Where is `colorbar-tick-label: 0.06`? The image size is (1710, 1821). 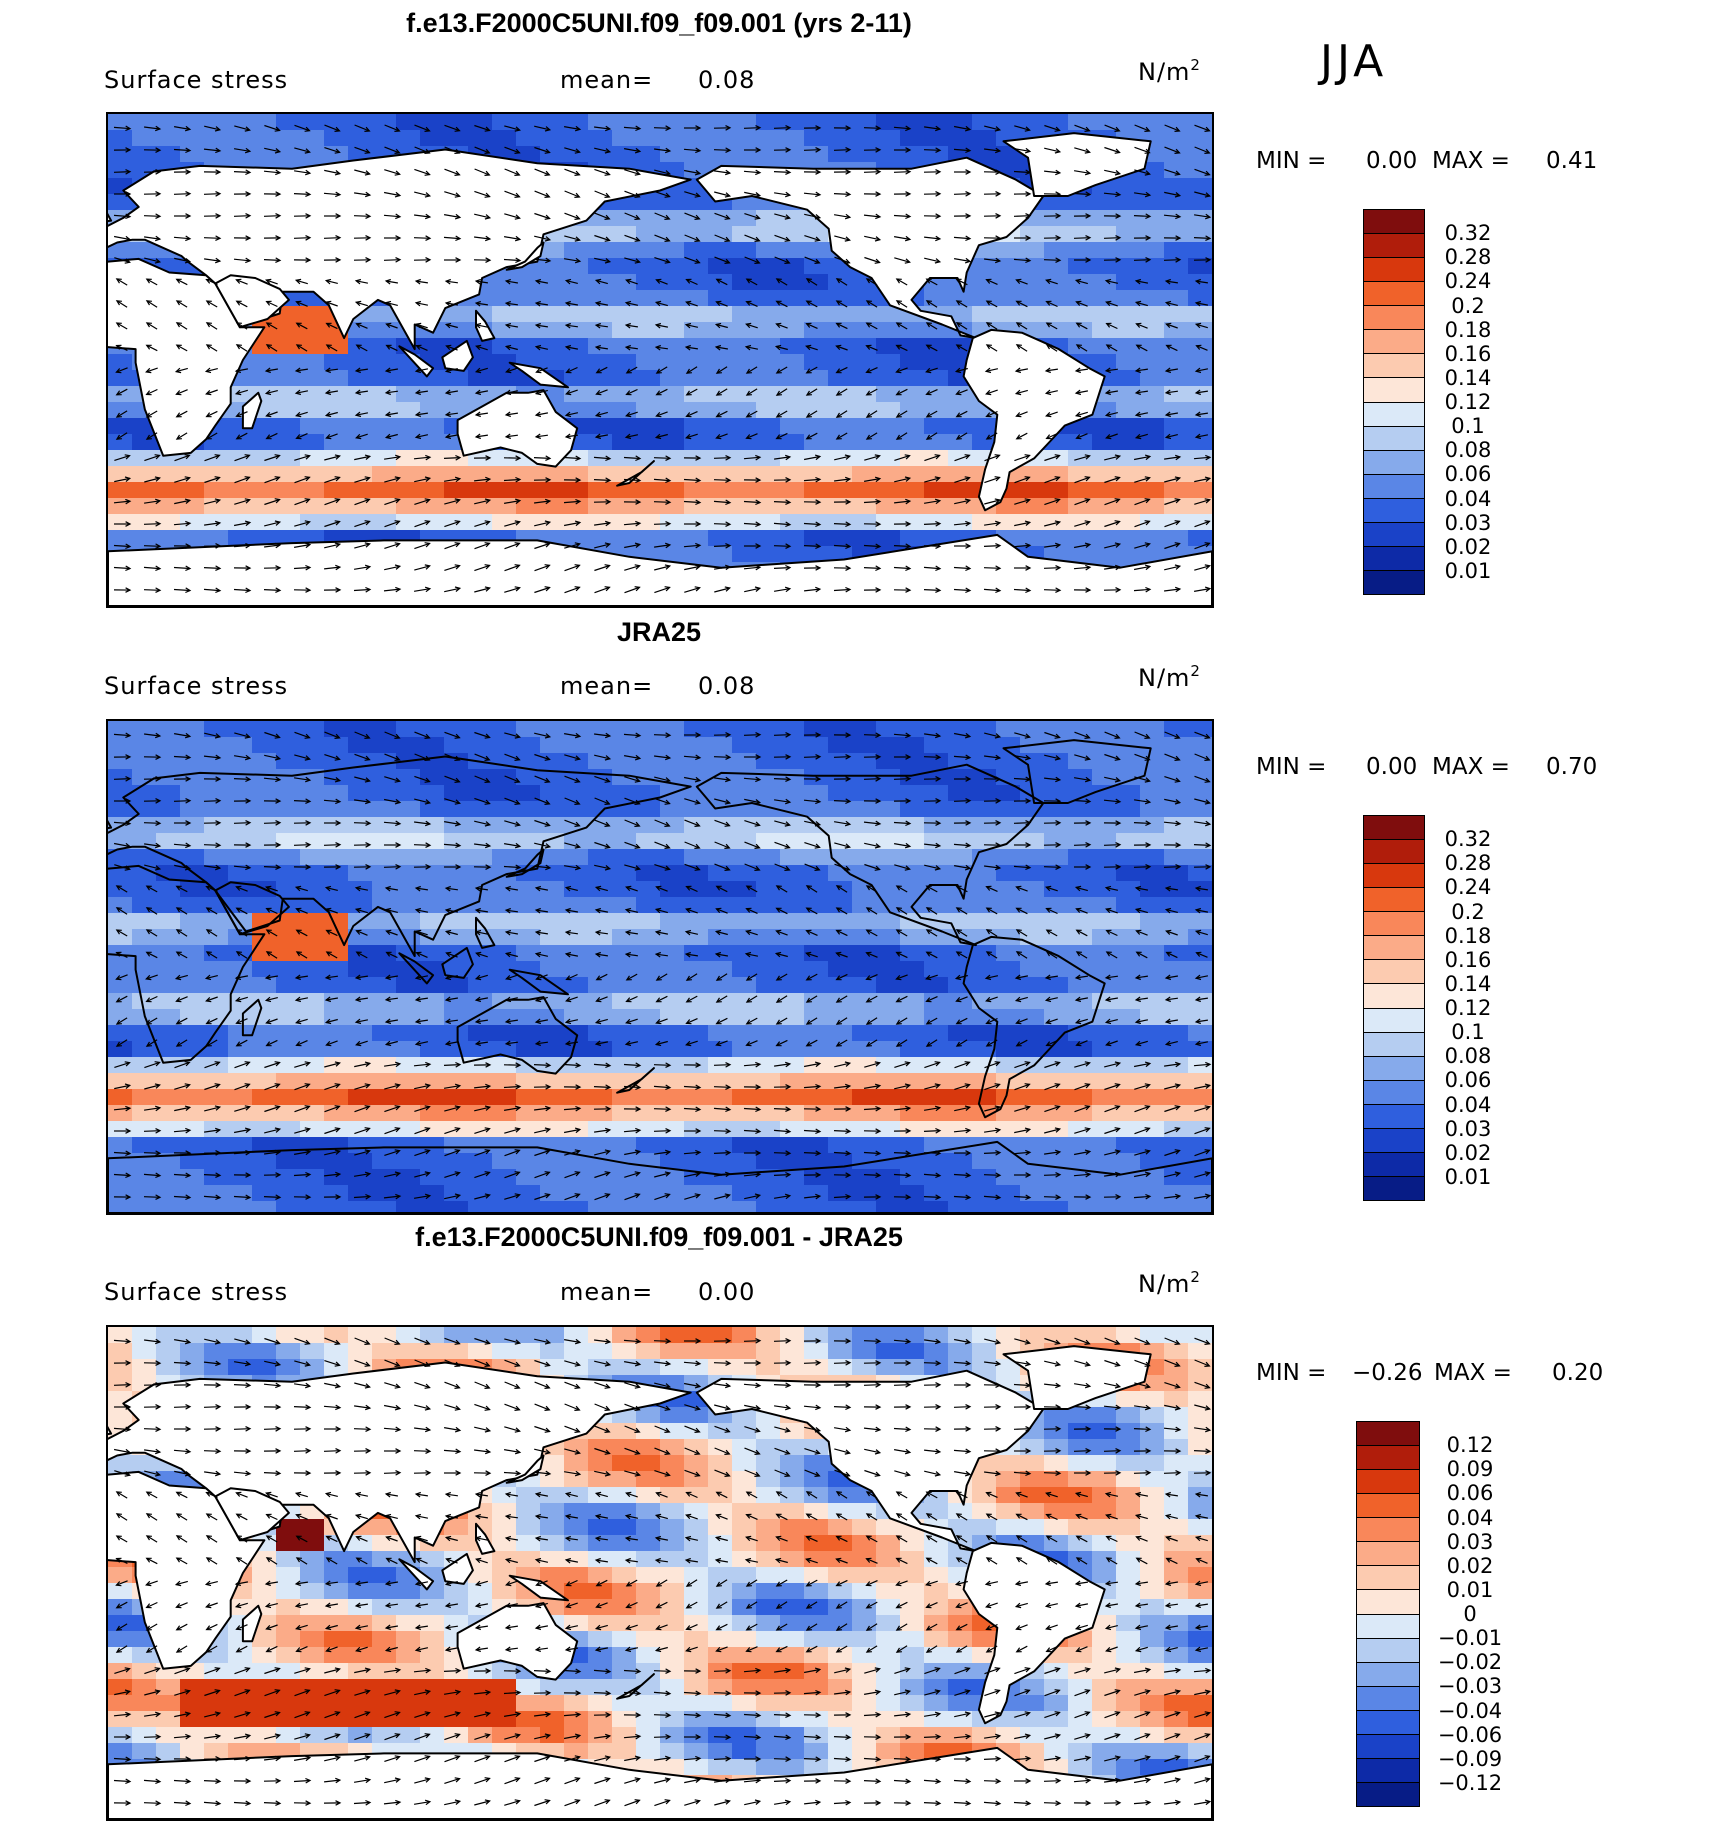
colorbar-tick-label: 0.06 is located at coordinates (1468, 474).